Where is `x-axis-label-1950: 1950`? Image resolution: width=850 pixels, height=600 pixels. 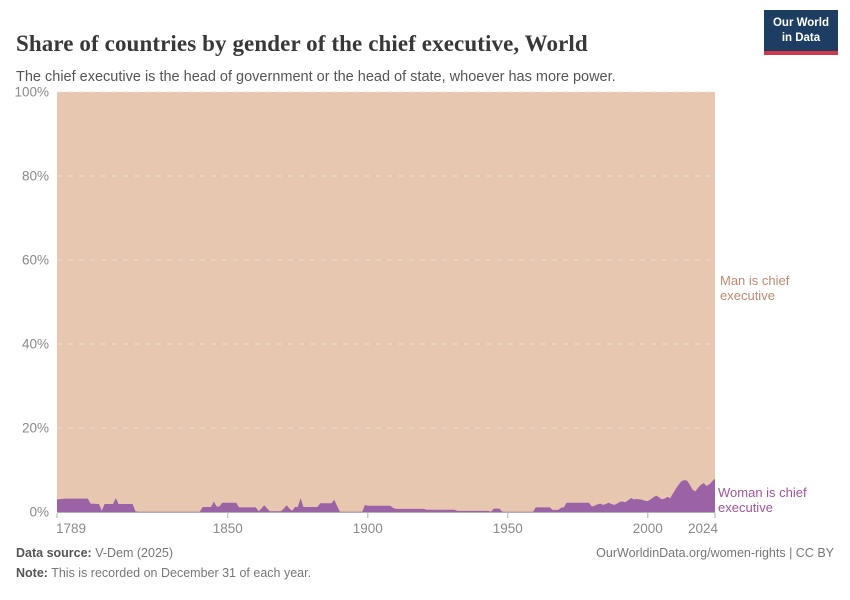 x-axis-label-1950: 1950 is located at coordinates (508, 528).